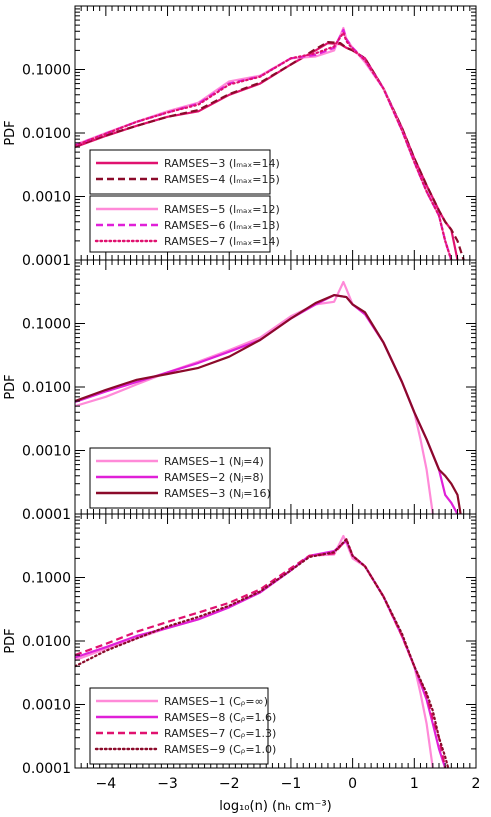  What do you see at coordinates (216, 701) in the screenshot?
I see `legend-label: RAMSES−1 (Cᵨ=∞)` at bounding box center [216, 701].